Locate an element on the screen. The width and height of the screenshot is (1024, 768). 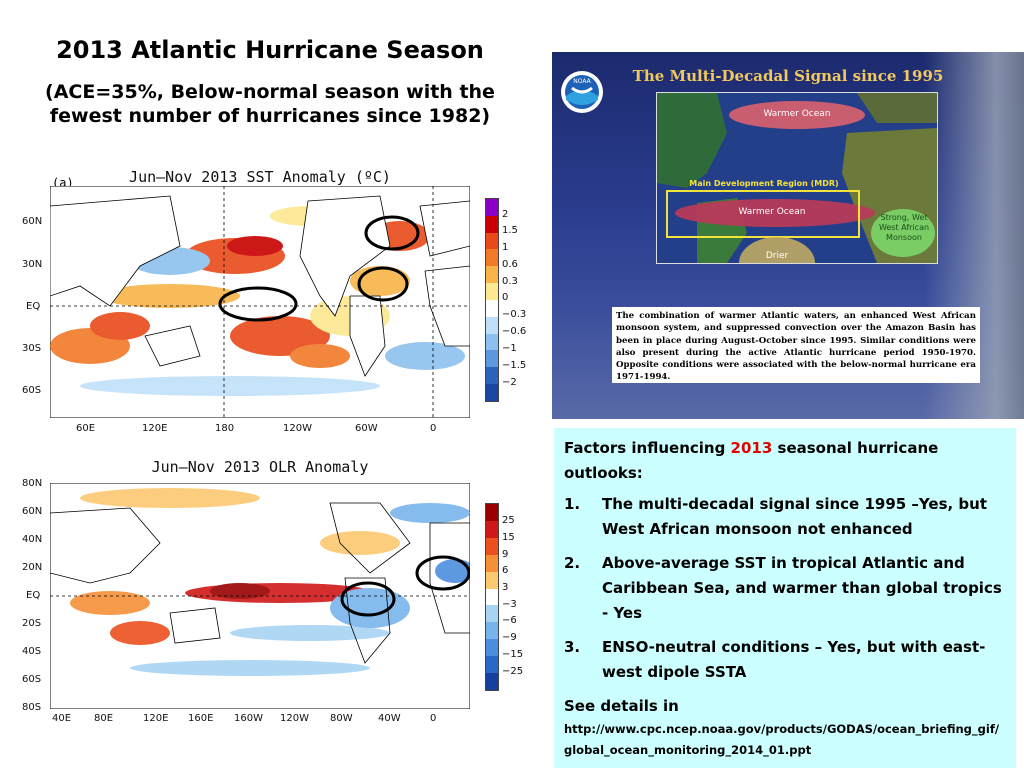
sst-lon-label: 120E is located at coordinates (155, 428).